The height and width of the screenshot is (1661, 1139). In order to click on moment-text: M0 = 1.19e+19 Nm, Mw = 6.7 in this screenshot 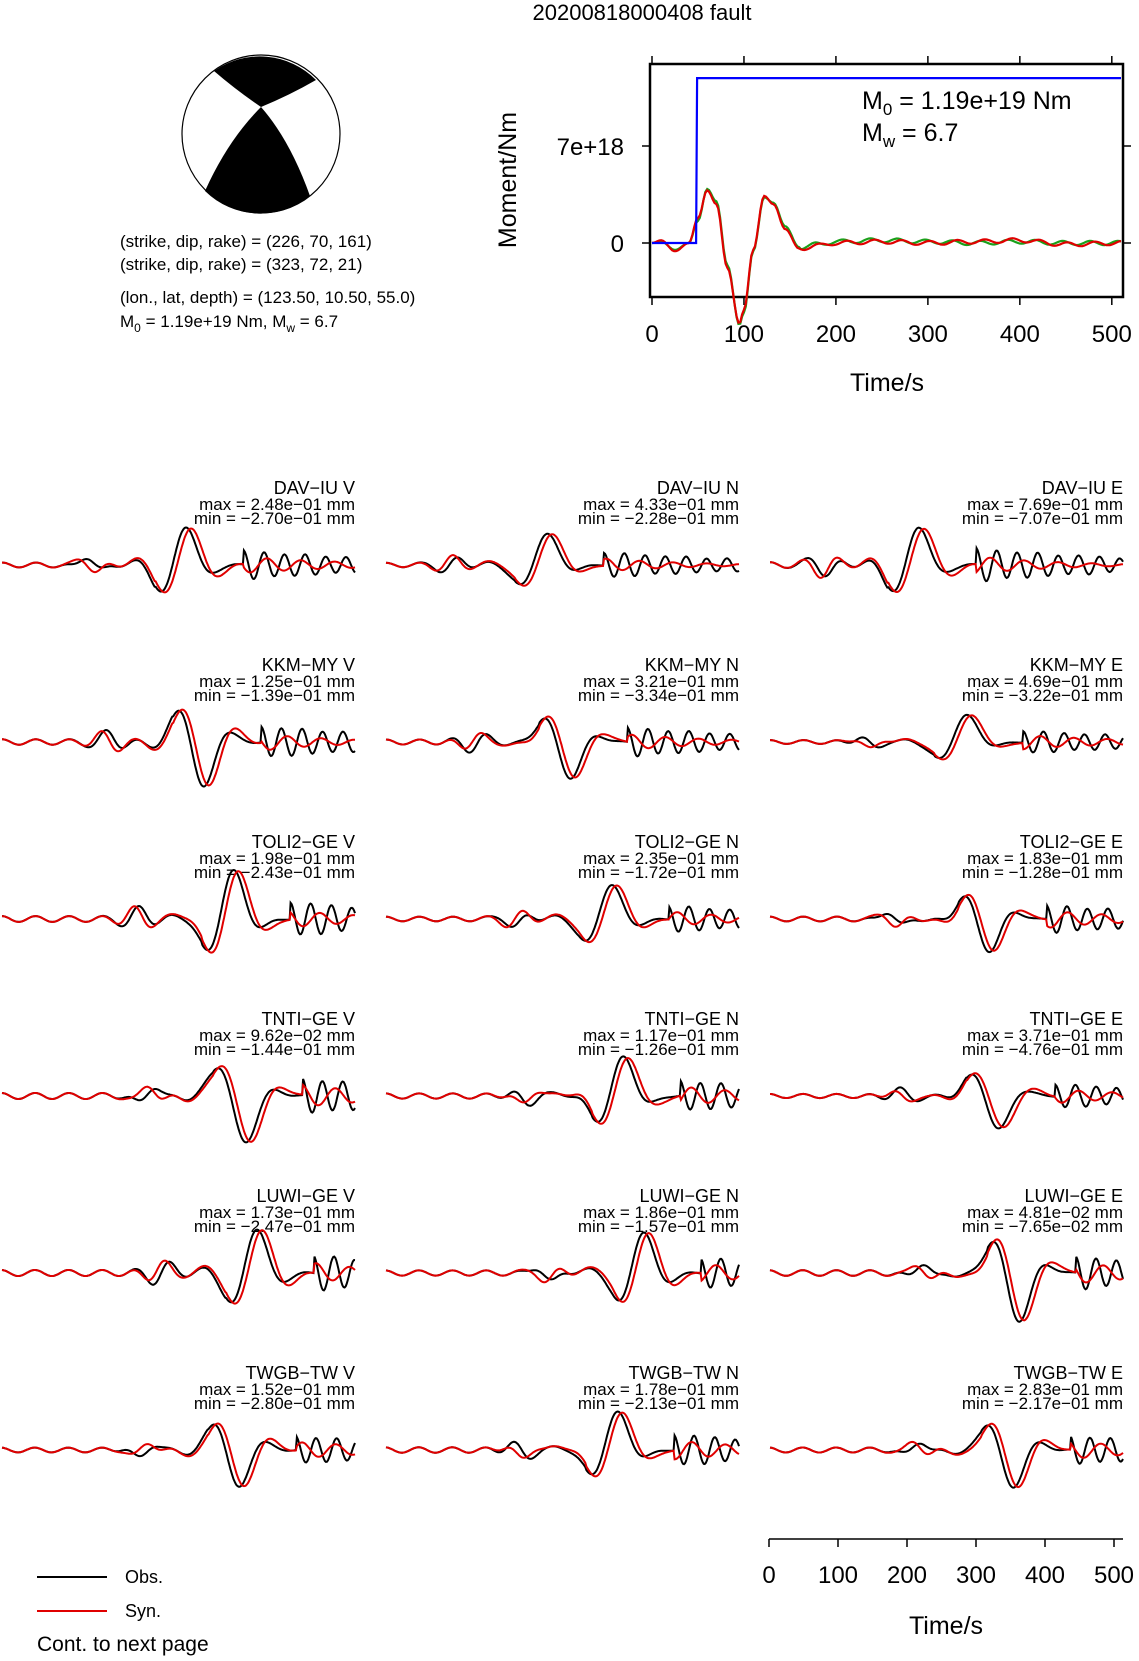, I will do `click(229, 323)`.